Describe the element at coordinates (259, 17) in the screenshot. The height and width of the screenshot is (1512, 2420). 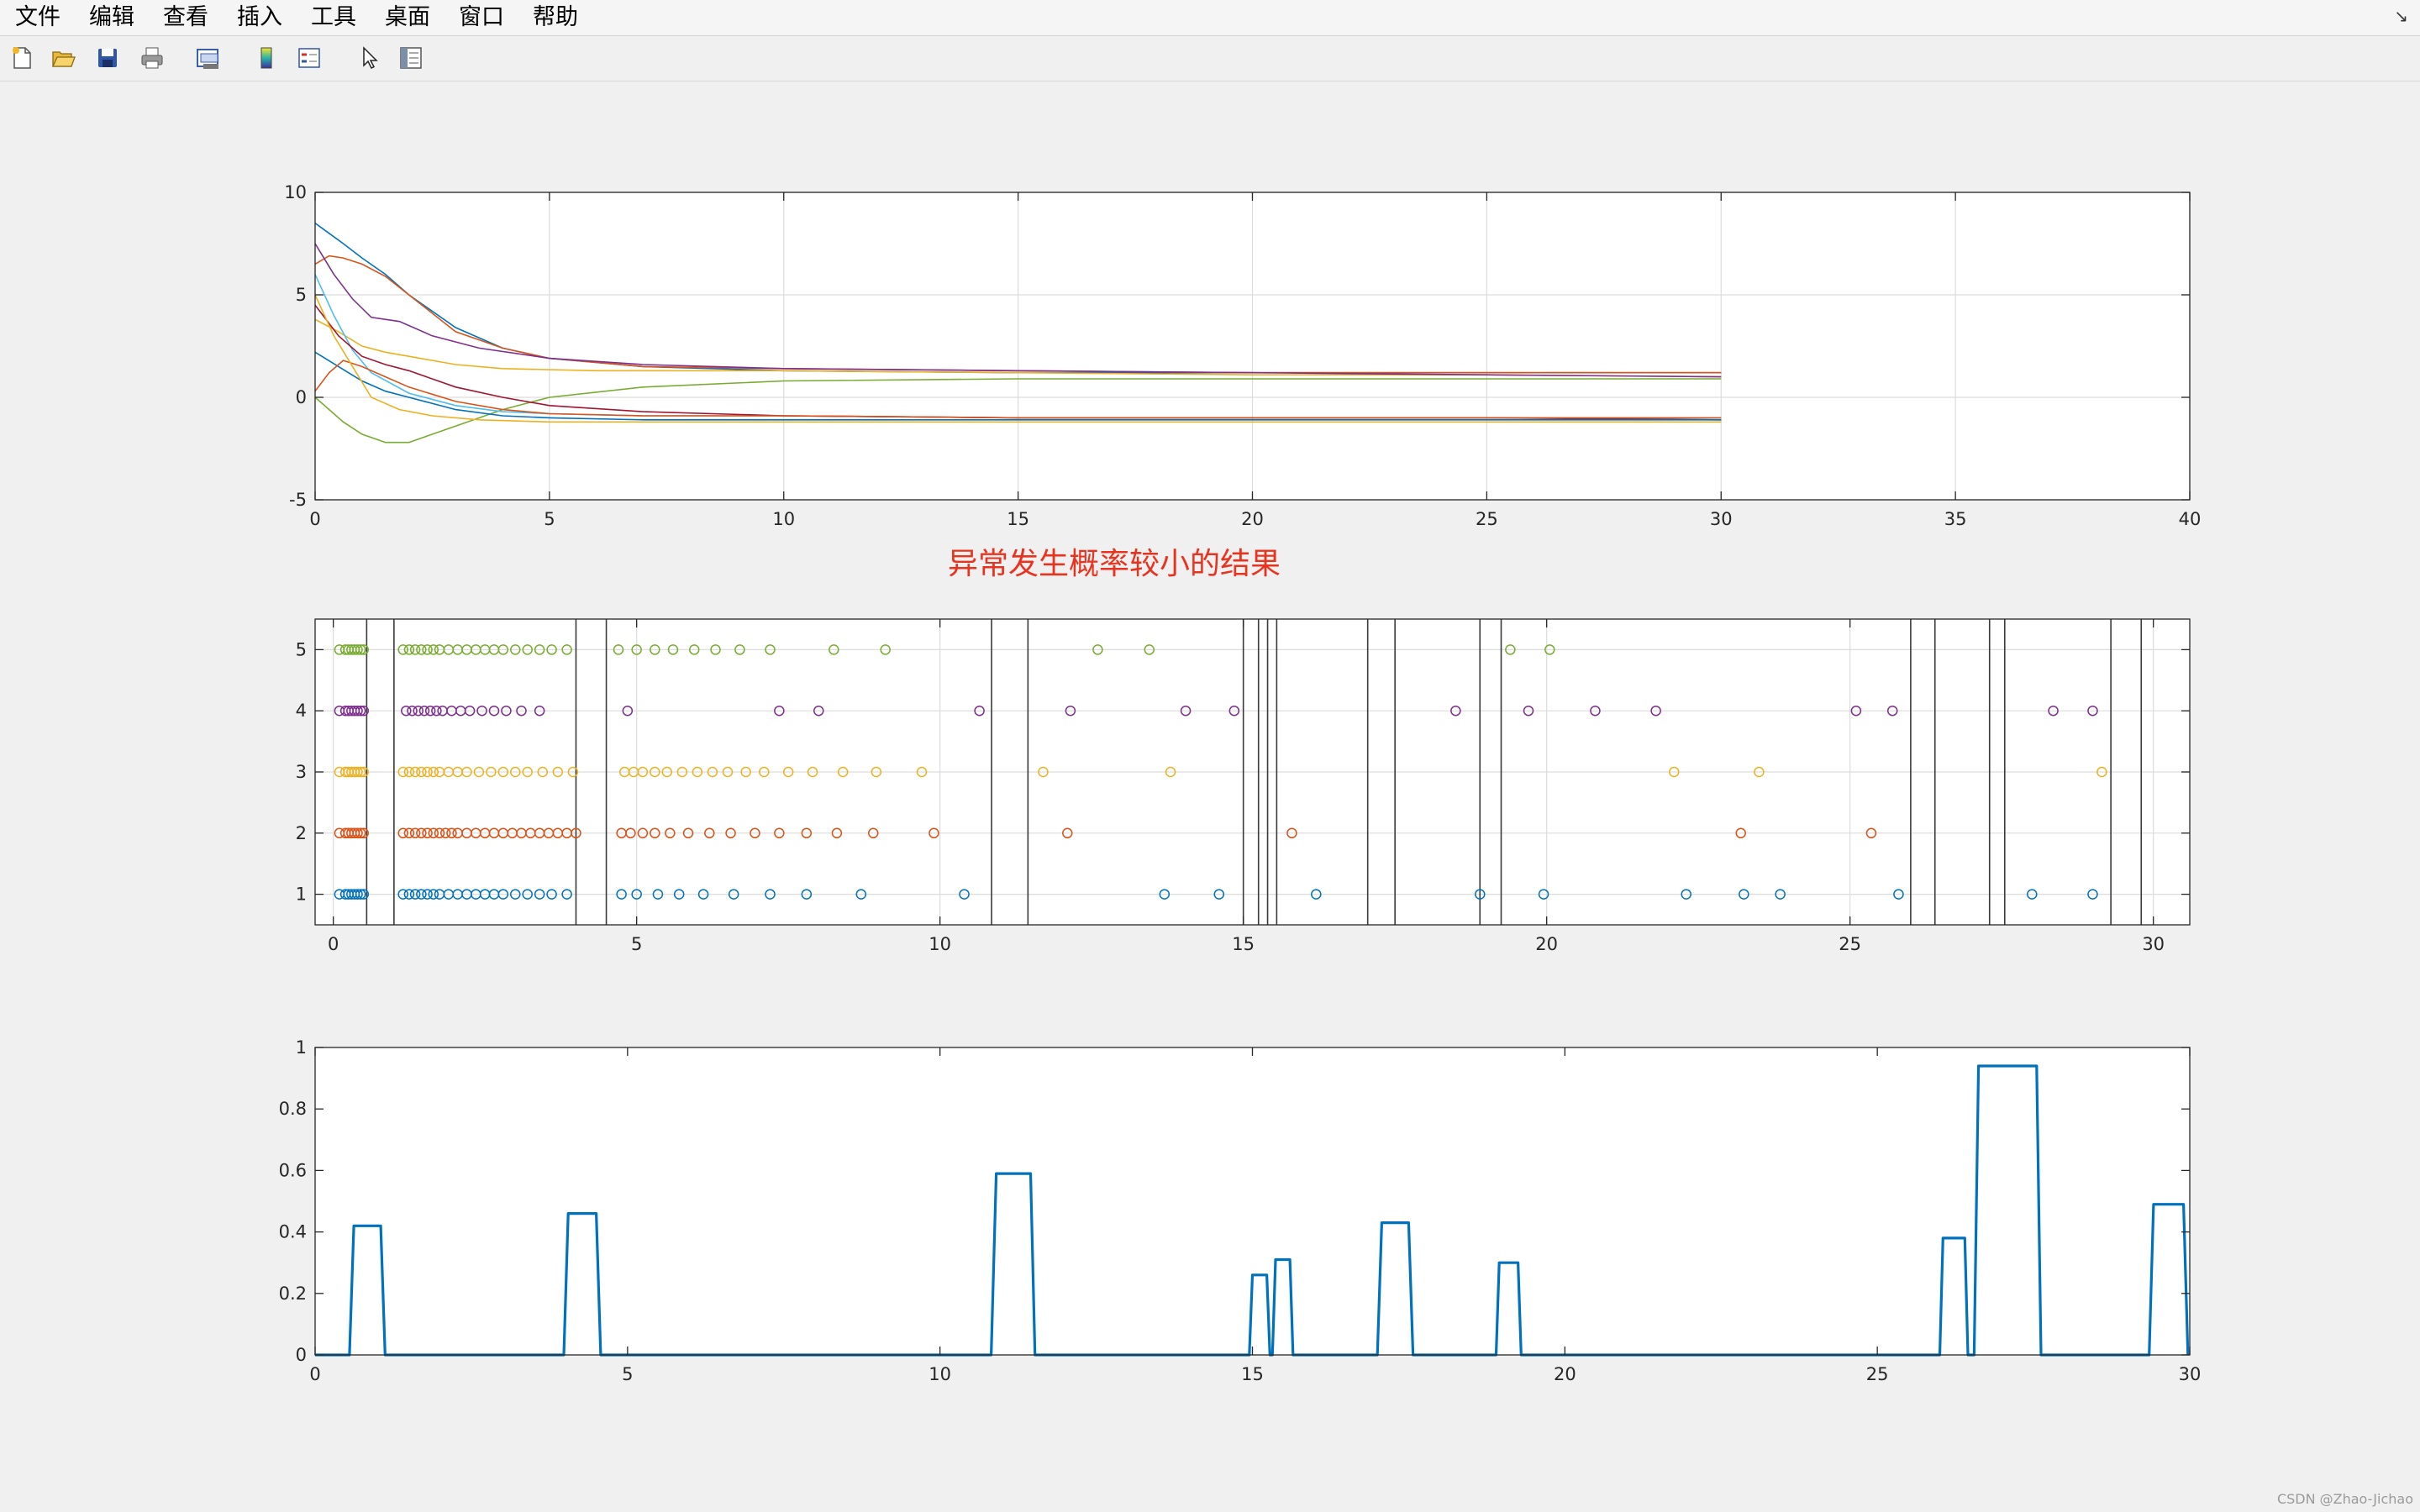
I see `menu-insert: 插入` at that location.